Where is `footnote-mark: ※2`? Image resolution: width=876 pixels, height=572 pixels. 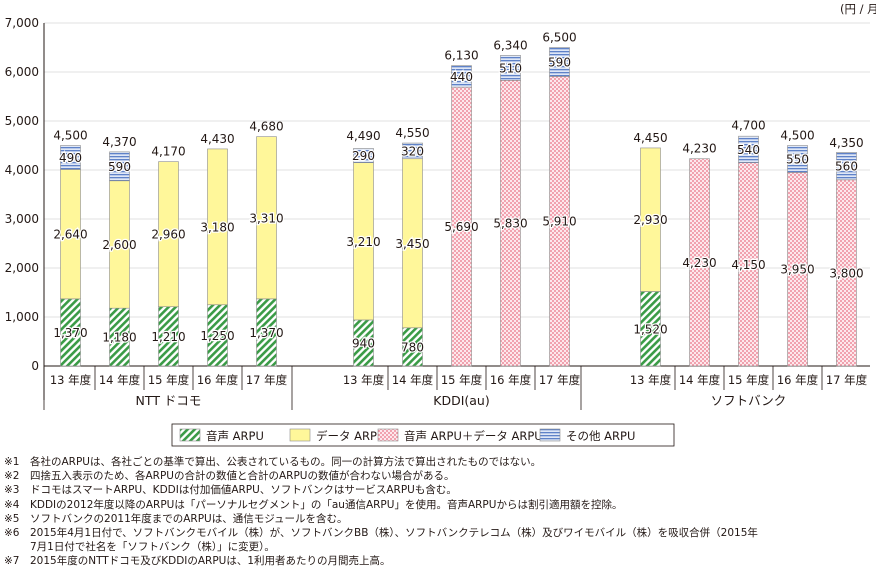
footnote-mark: ※2 is located at coordinates (12, 476).